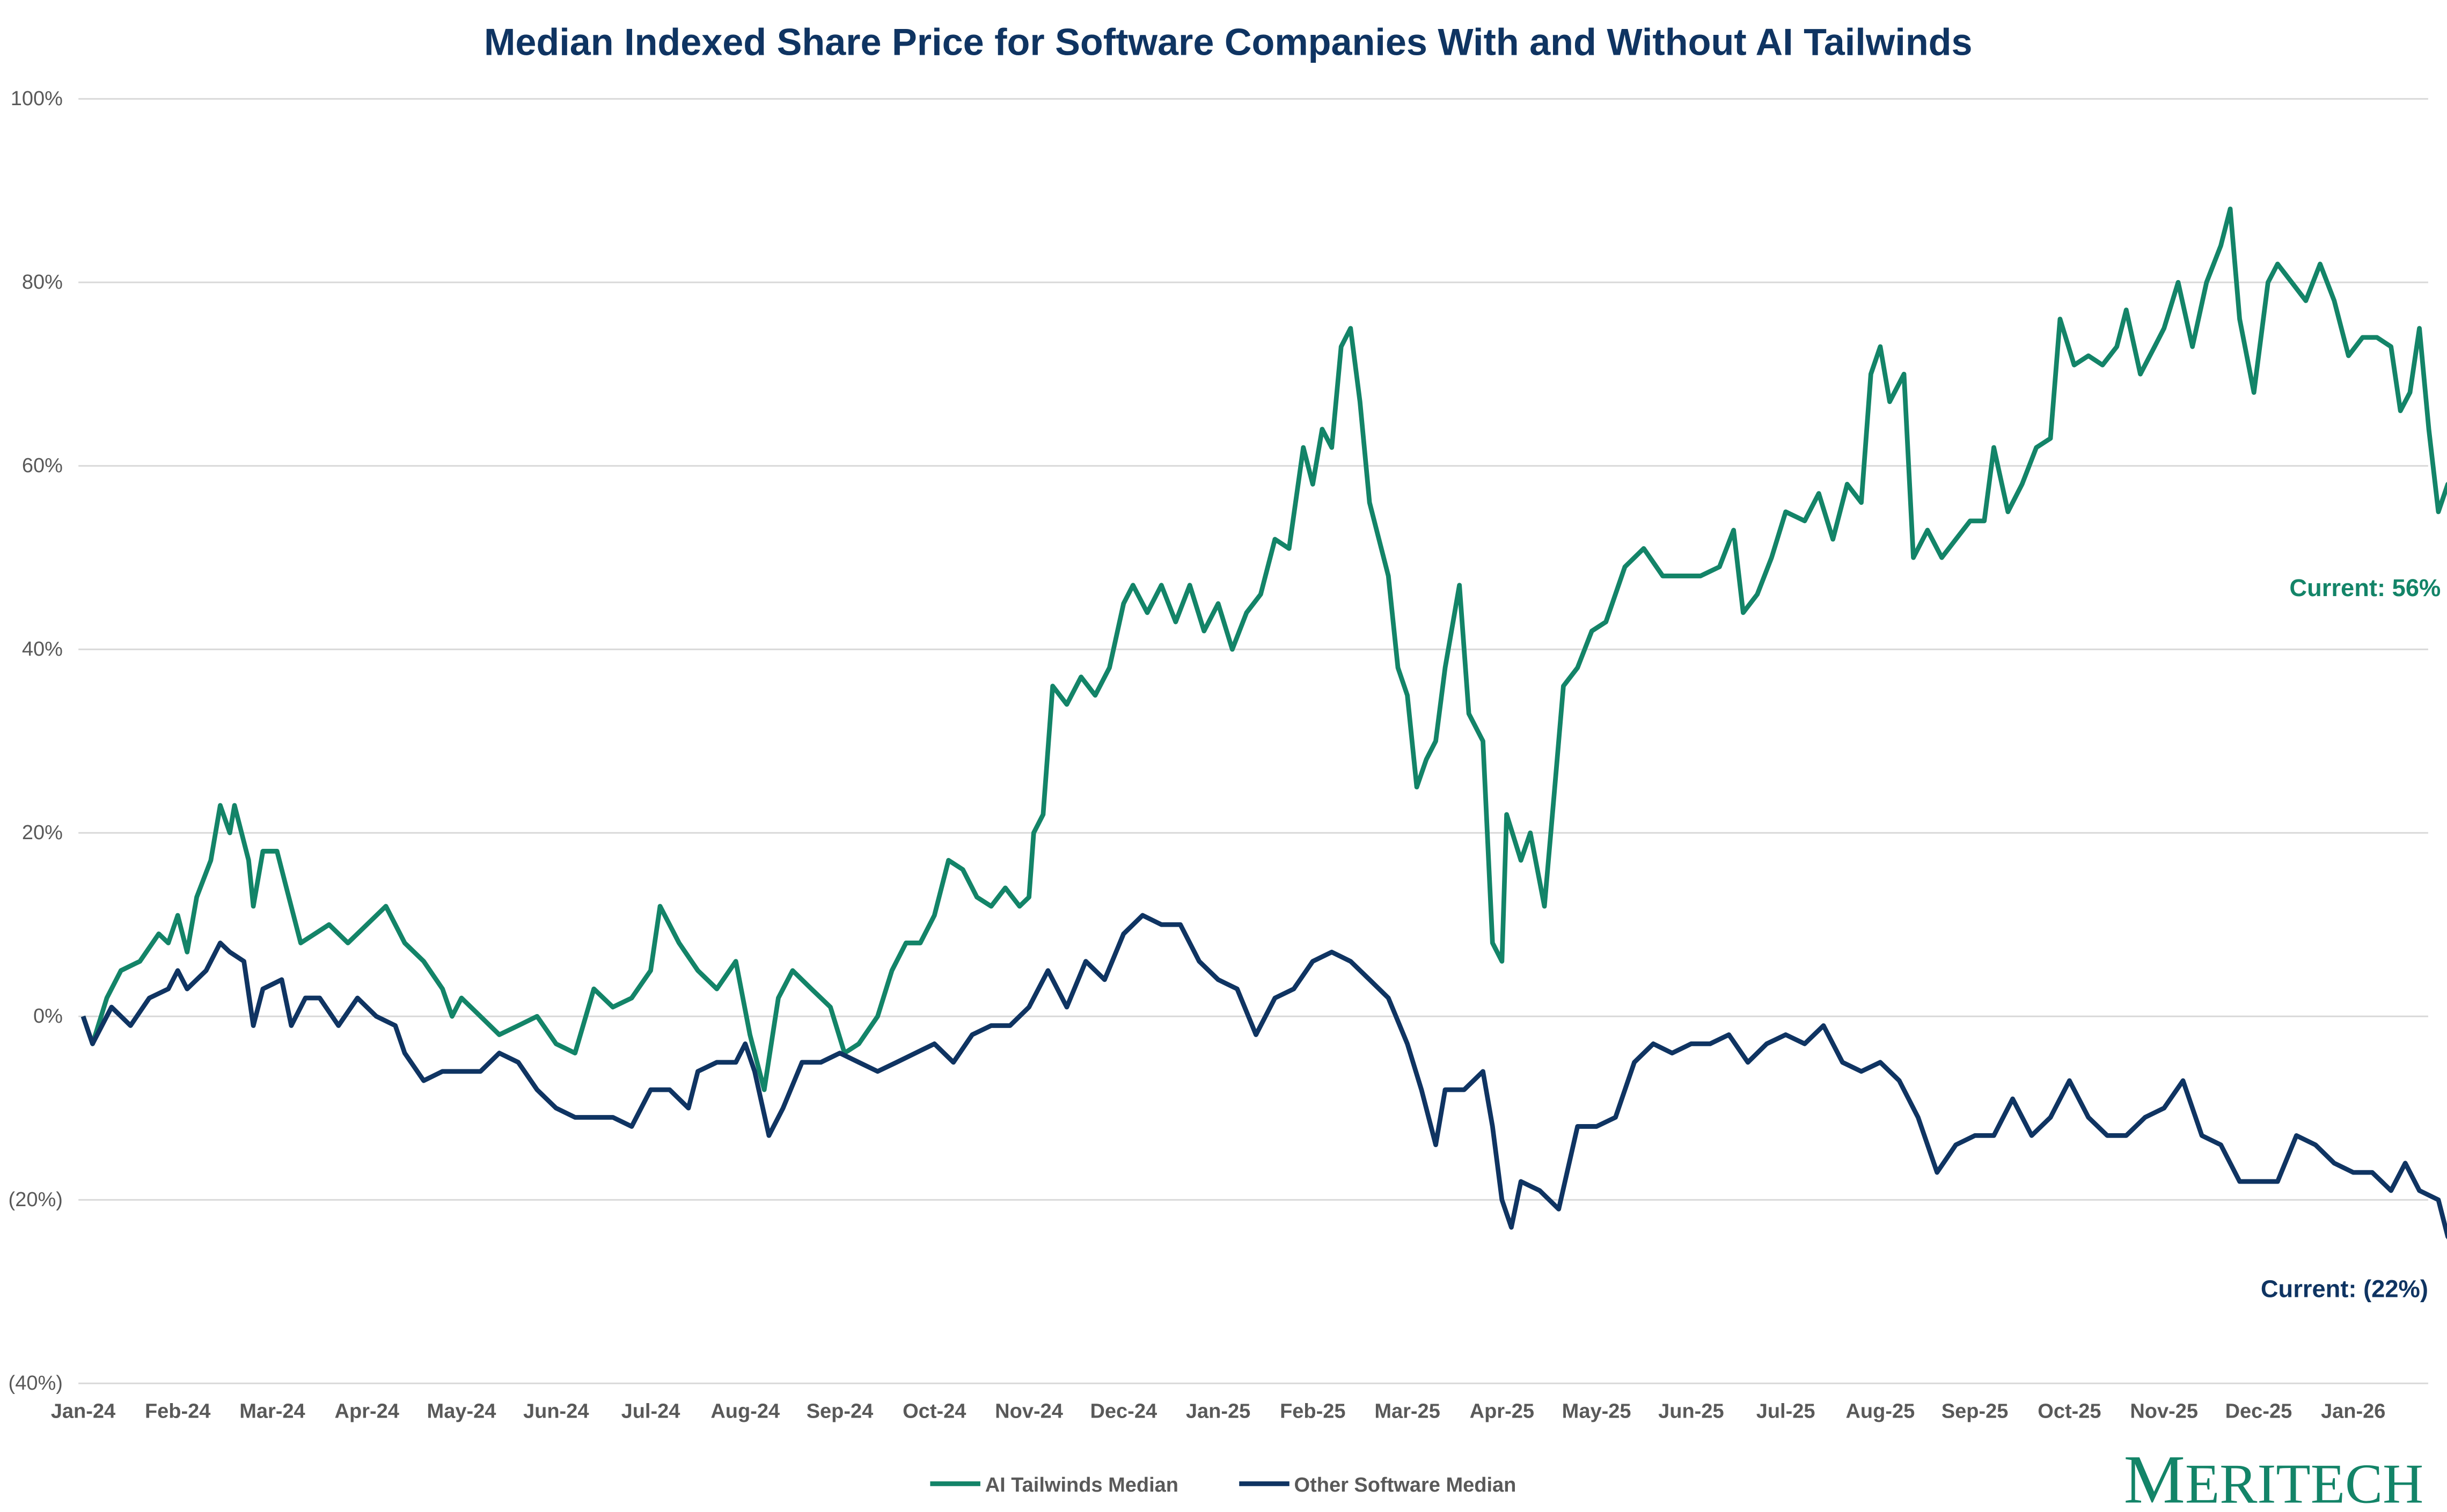 This screenshot has height=1512, width=2447. I want to click on x-tick-label: May-25, so click(1596, 1411).